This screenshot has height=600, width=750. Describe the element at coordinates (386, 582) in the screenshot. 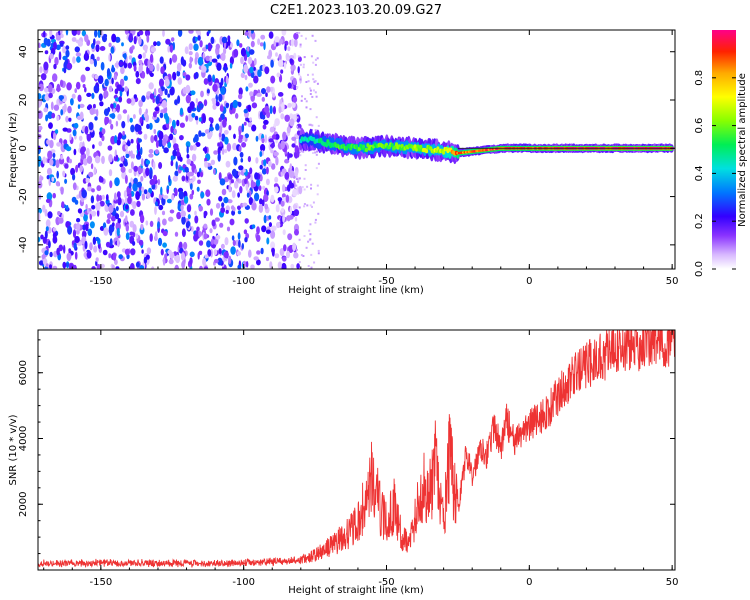

I see `x-tick-label: -50` at that location.